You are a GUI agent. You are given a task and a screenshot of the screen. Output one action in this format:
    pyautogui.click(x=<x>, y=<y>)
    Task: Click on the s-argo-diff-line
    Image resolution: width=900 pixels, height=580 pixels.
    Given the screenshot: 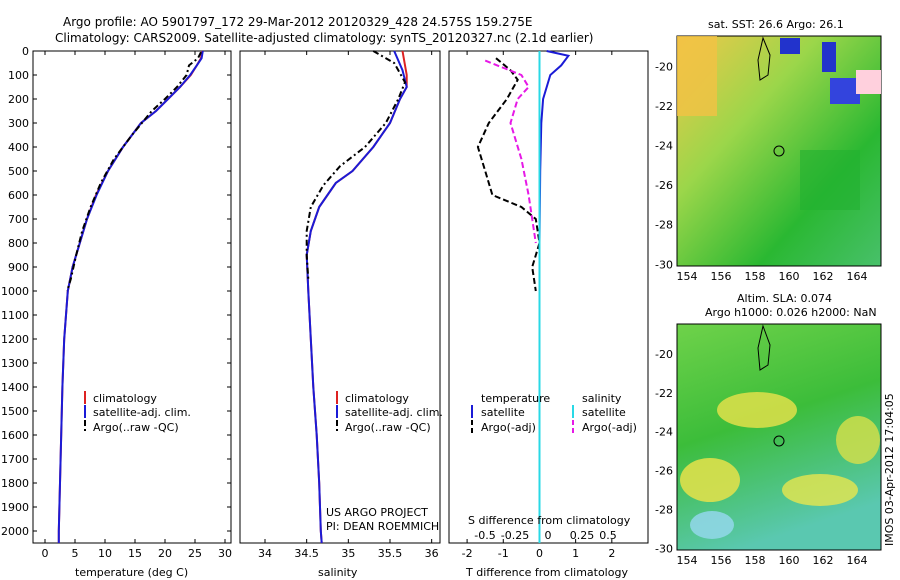 What is the action you would take?
    pyautogui.click(x=510, y=151)
    